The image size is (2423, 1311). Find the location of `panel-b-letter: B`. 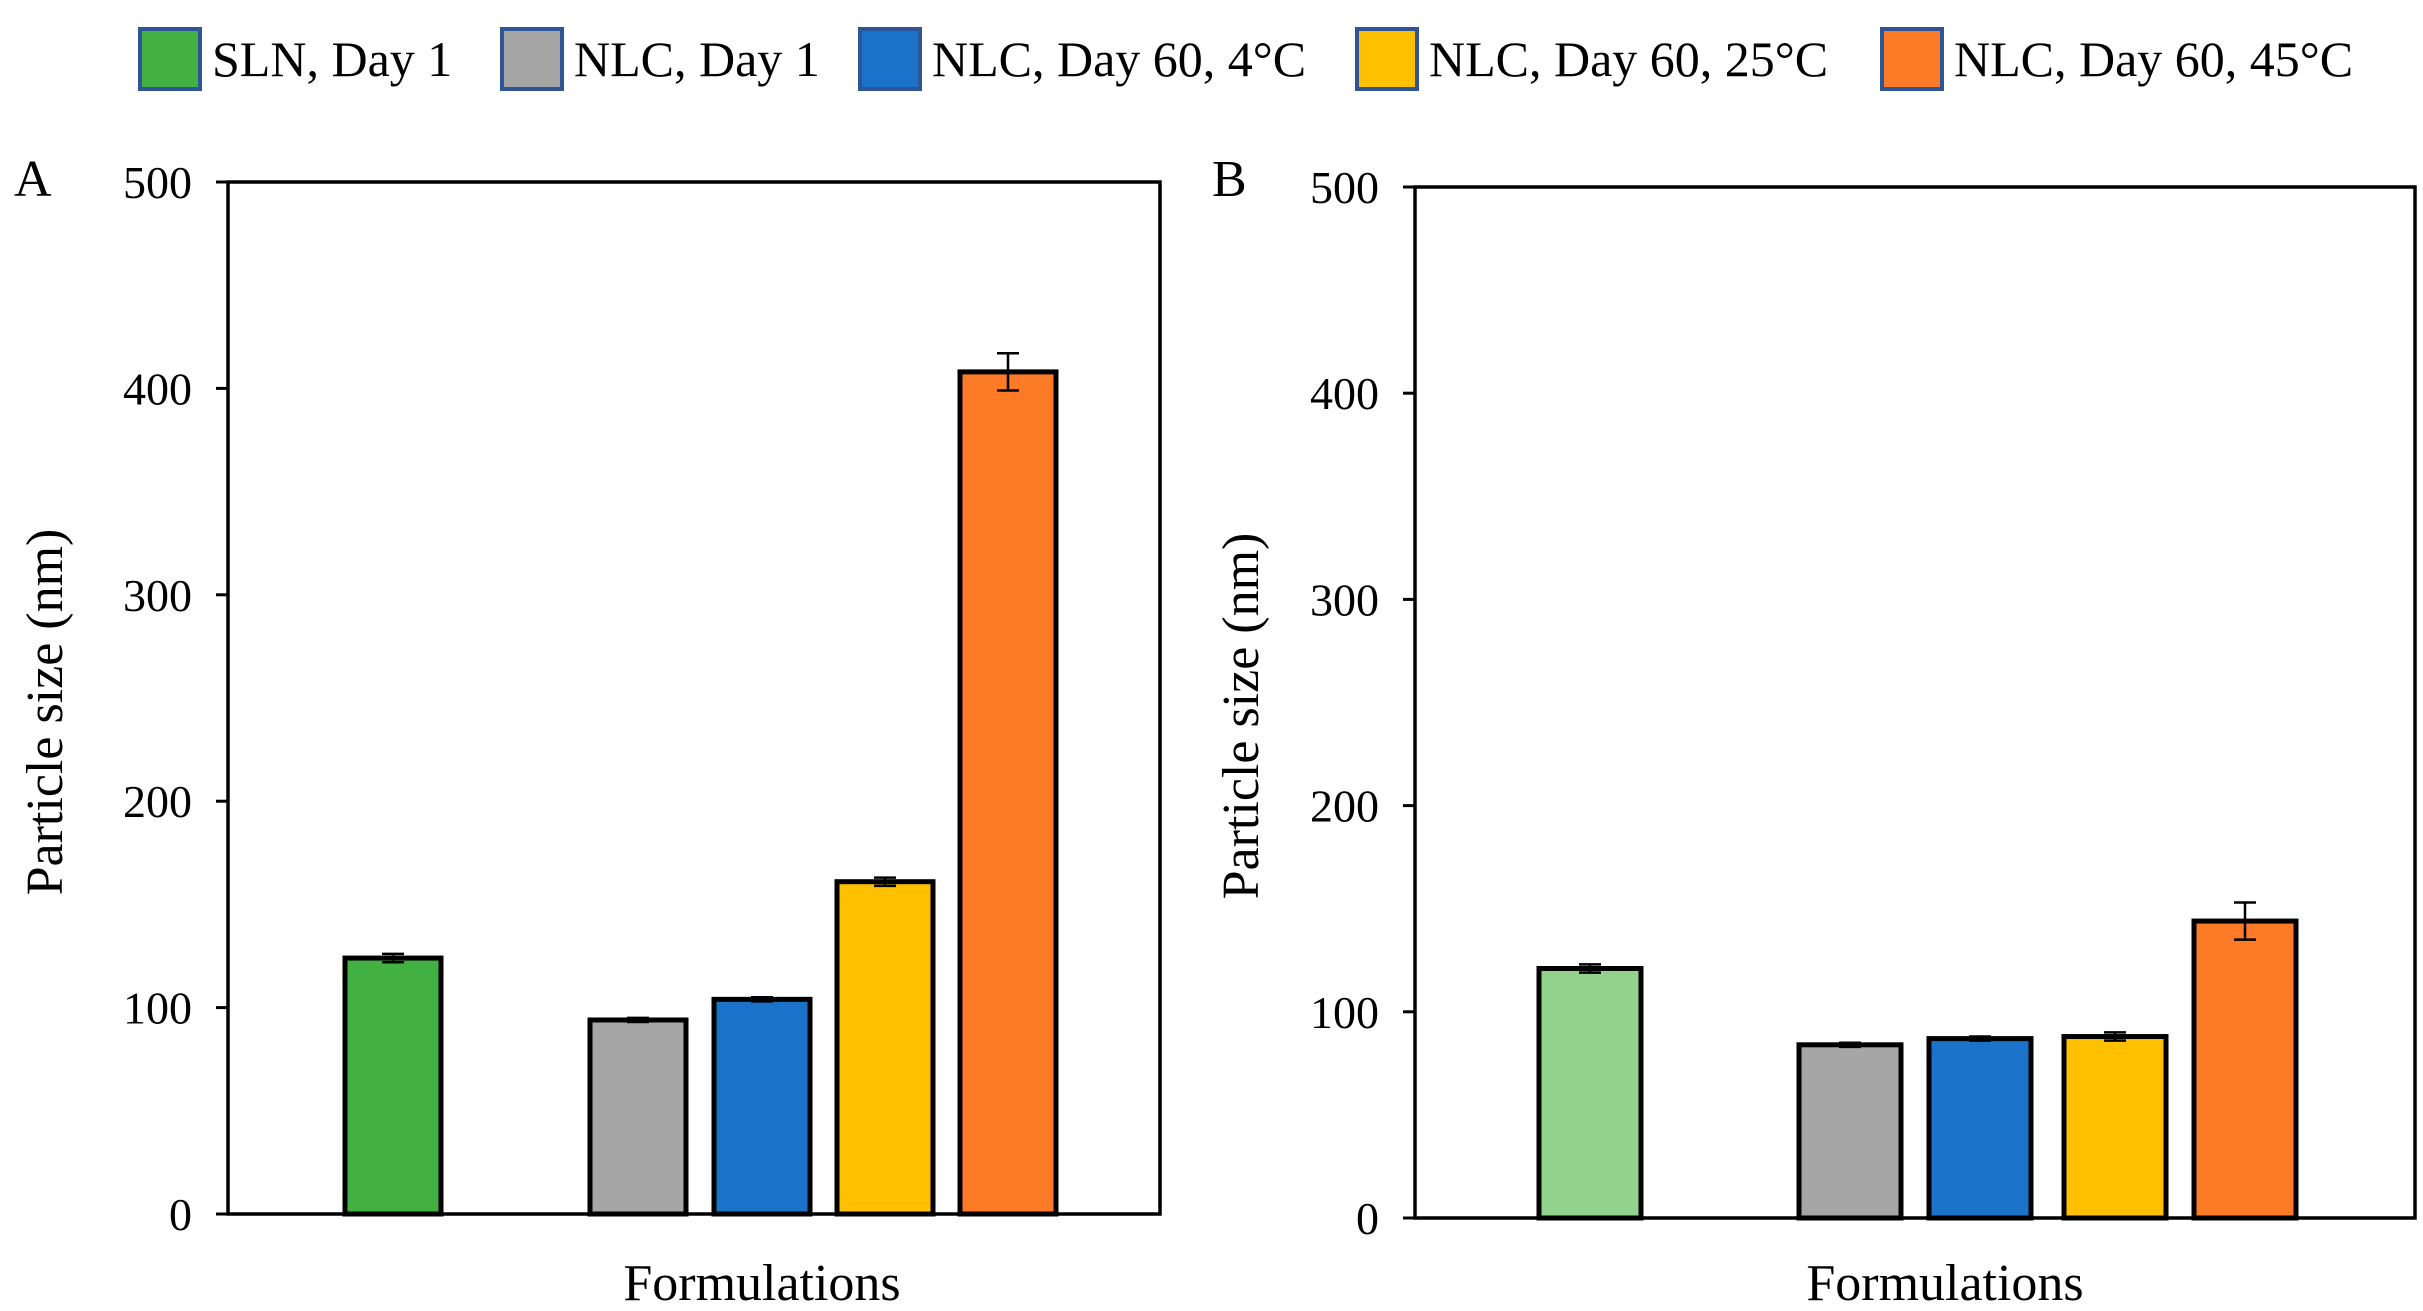

panel-b-letter: B is located at coordinates (1229, 179).